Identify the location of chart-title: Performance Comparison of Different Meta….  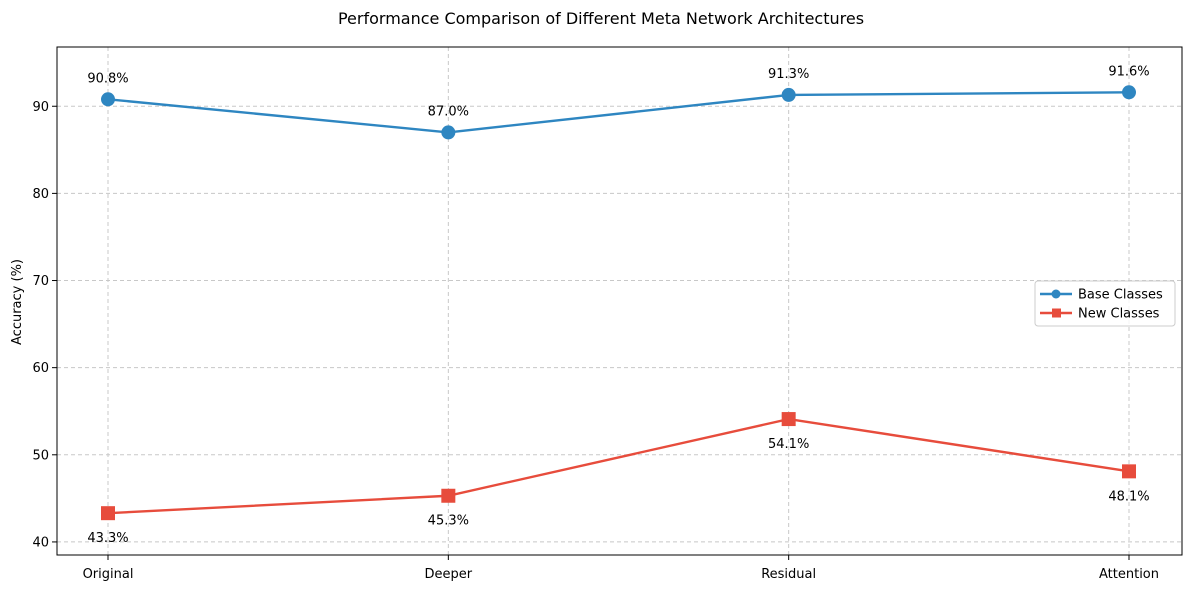
(601, 18).